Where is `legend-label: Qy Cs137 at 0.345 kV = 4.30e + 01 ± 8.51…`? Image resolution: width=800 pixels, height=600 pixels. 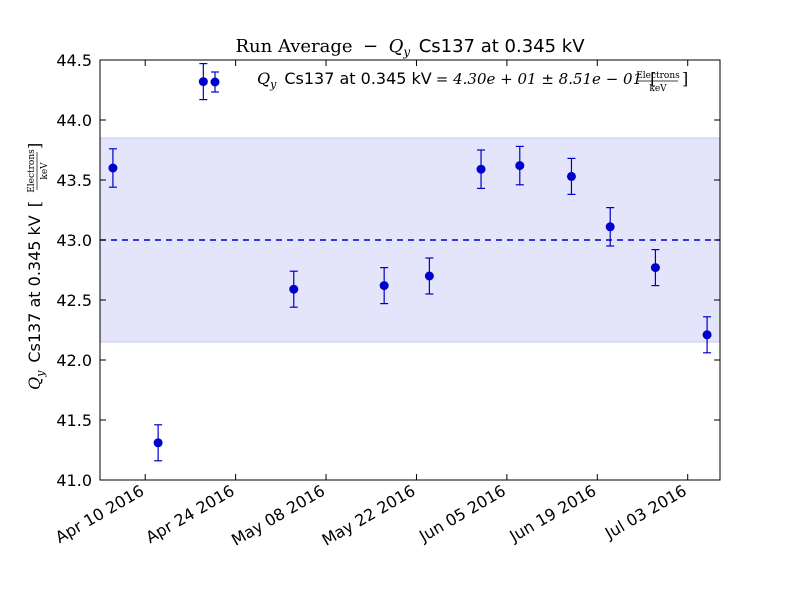 legend-label: Qy Cs137 at 0.345 kV = 4.30e + 01 ± 8.51… is located at coordinates (456, 80).